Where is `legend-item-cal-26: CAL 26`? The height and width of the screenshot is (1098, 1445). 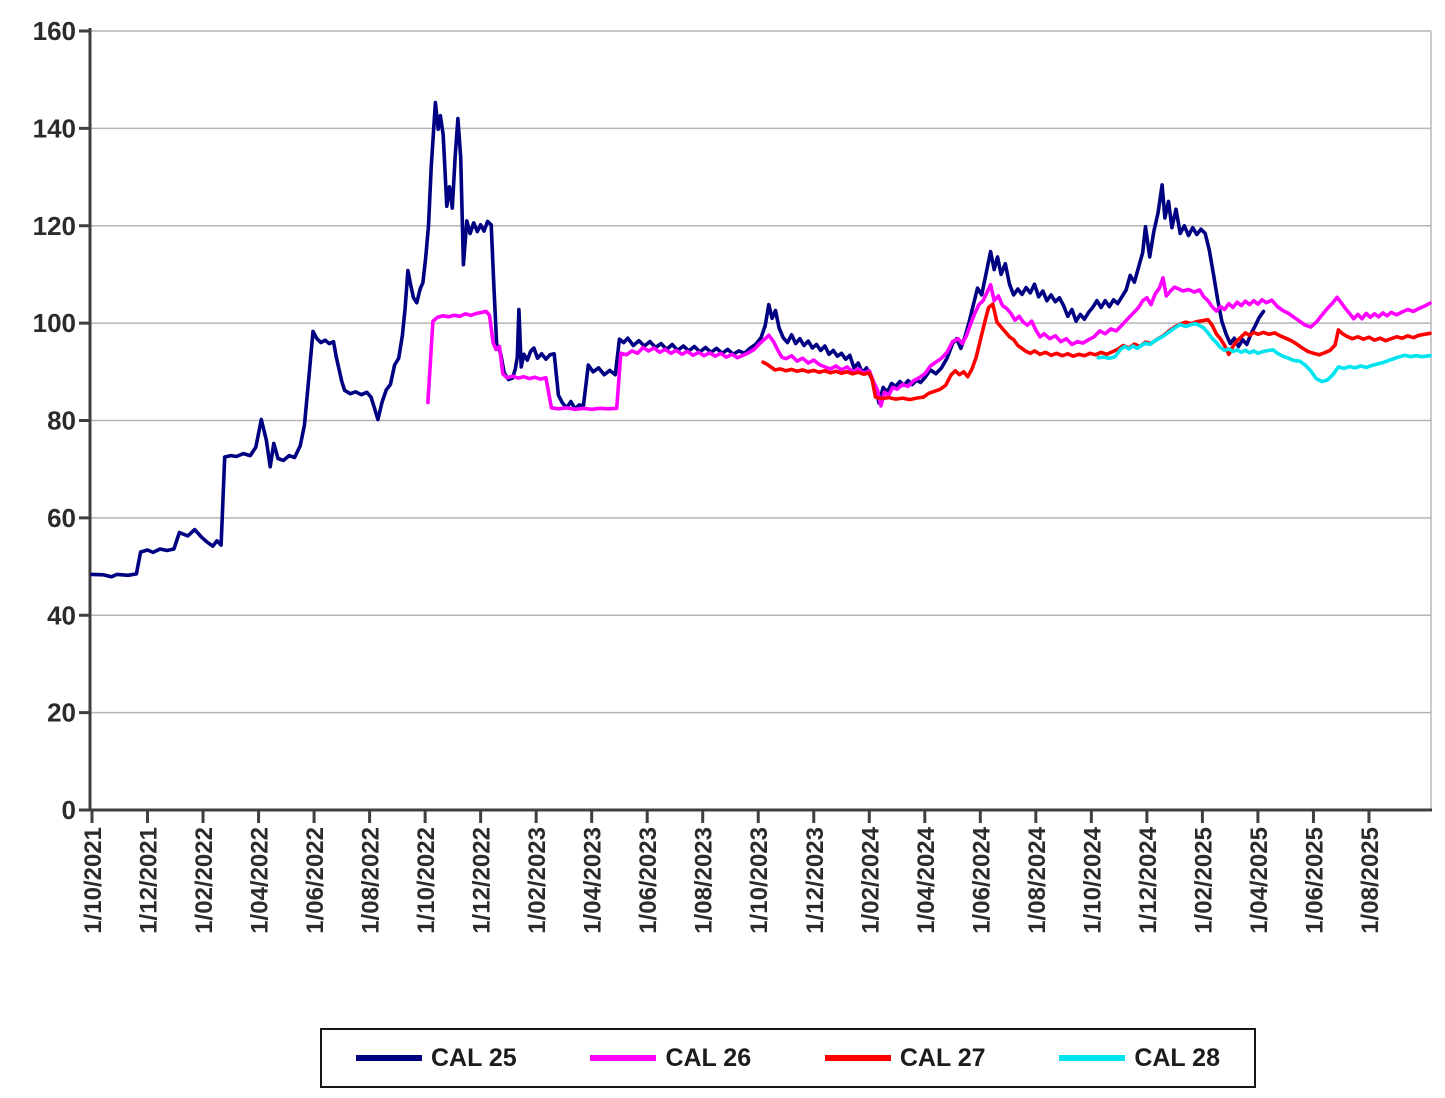 legend-item-cal-26: CAL 26 is located at coordinates (670, 1058).